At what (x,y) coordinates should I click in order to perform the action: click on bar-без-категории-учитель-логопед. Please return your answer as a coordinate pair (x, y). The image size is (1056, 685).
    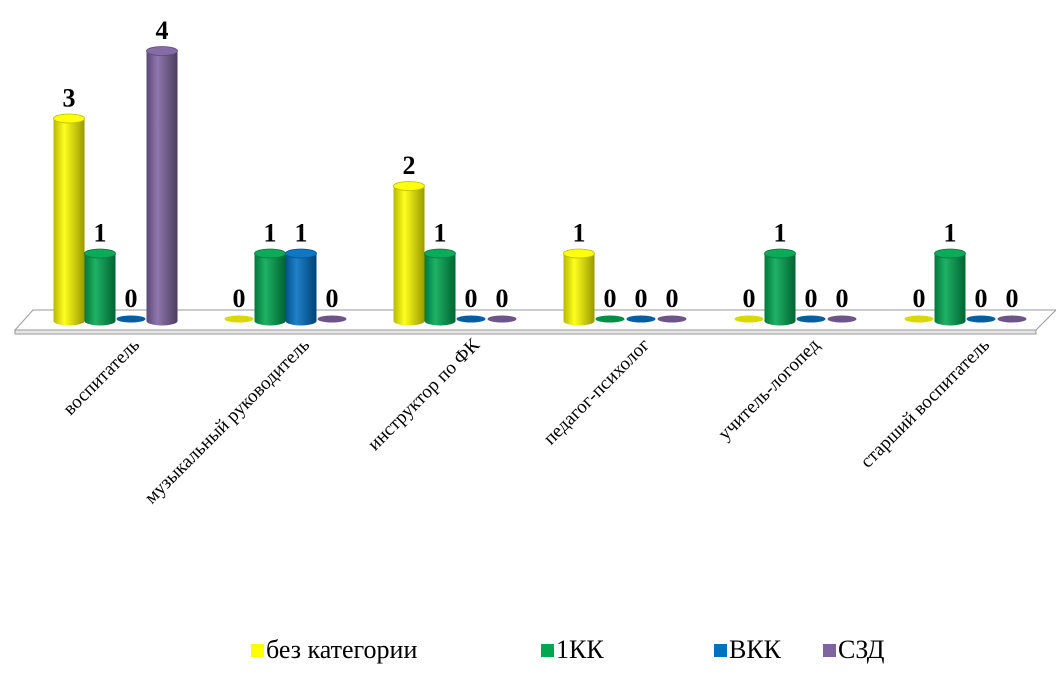
    Looking at the image, I should click on (749, 319).